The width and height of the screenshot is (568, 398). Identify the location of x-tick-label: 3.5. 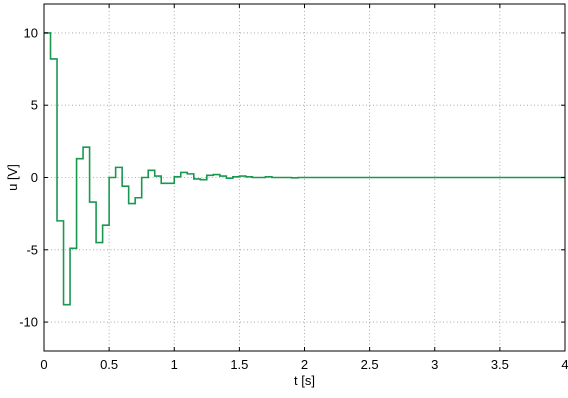
(500, 364).